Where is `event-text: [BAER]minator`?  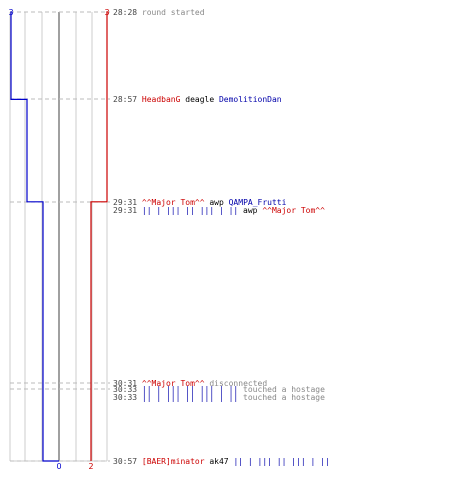
event-text: [BAER]minator is located at coordinates (173, 461).